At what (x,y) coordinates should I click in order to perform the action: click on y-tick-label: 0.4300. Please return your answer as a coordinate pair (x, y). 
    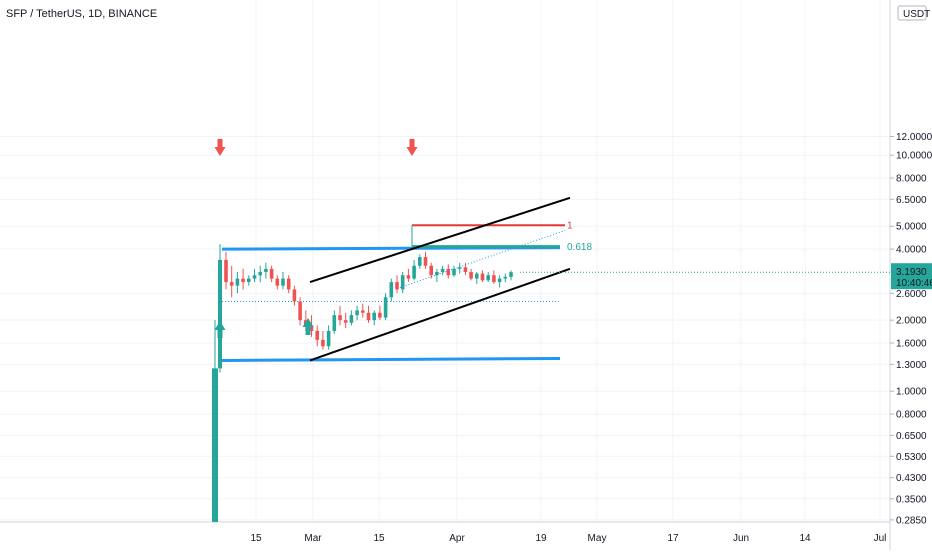
    Looking at the image, I should click on (911, 478).